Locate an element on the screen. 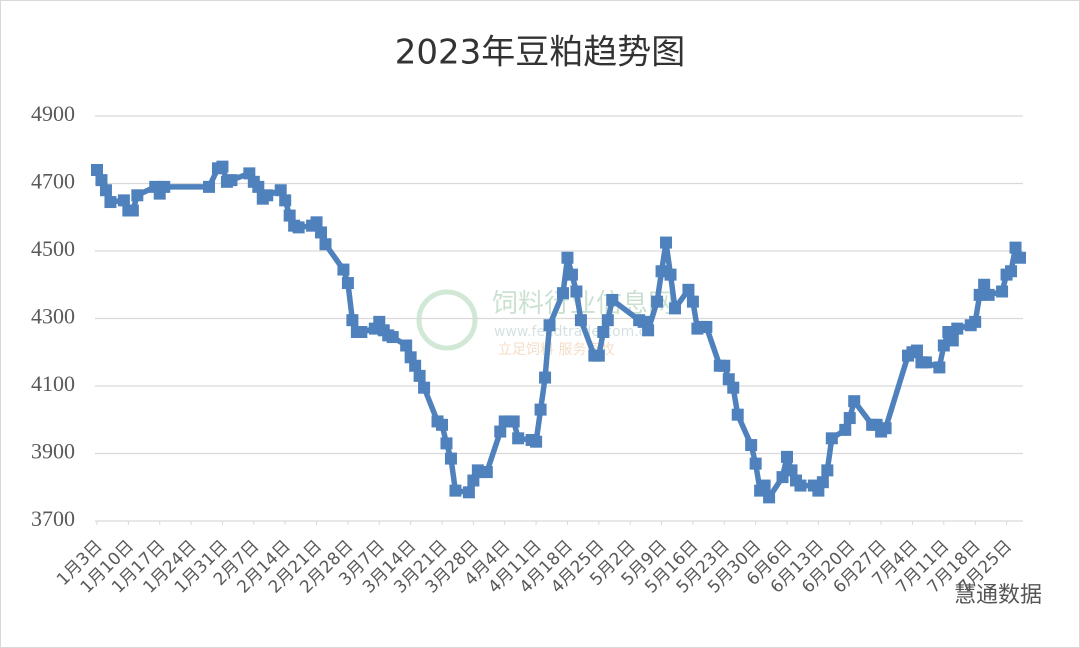  y-tick-label: 3900 is located at coordinates (53, 451).